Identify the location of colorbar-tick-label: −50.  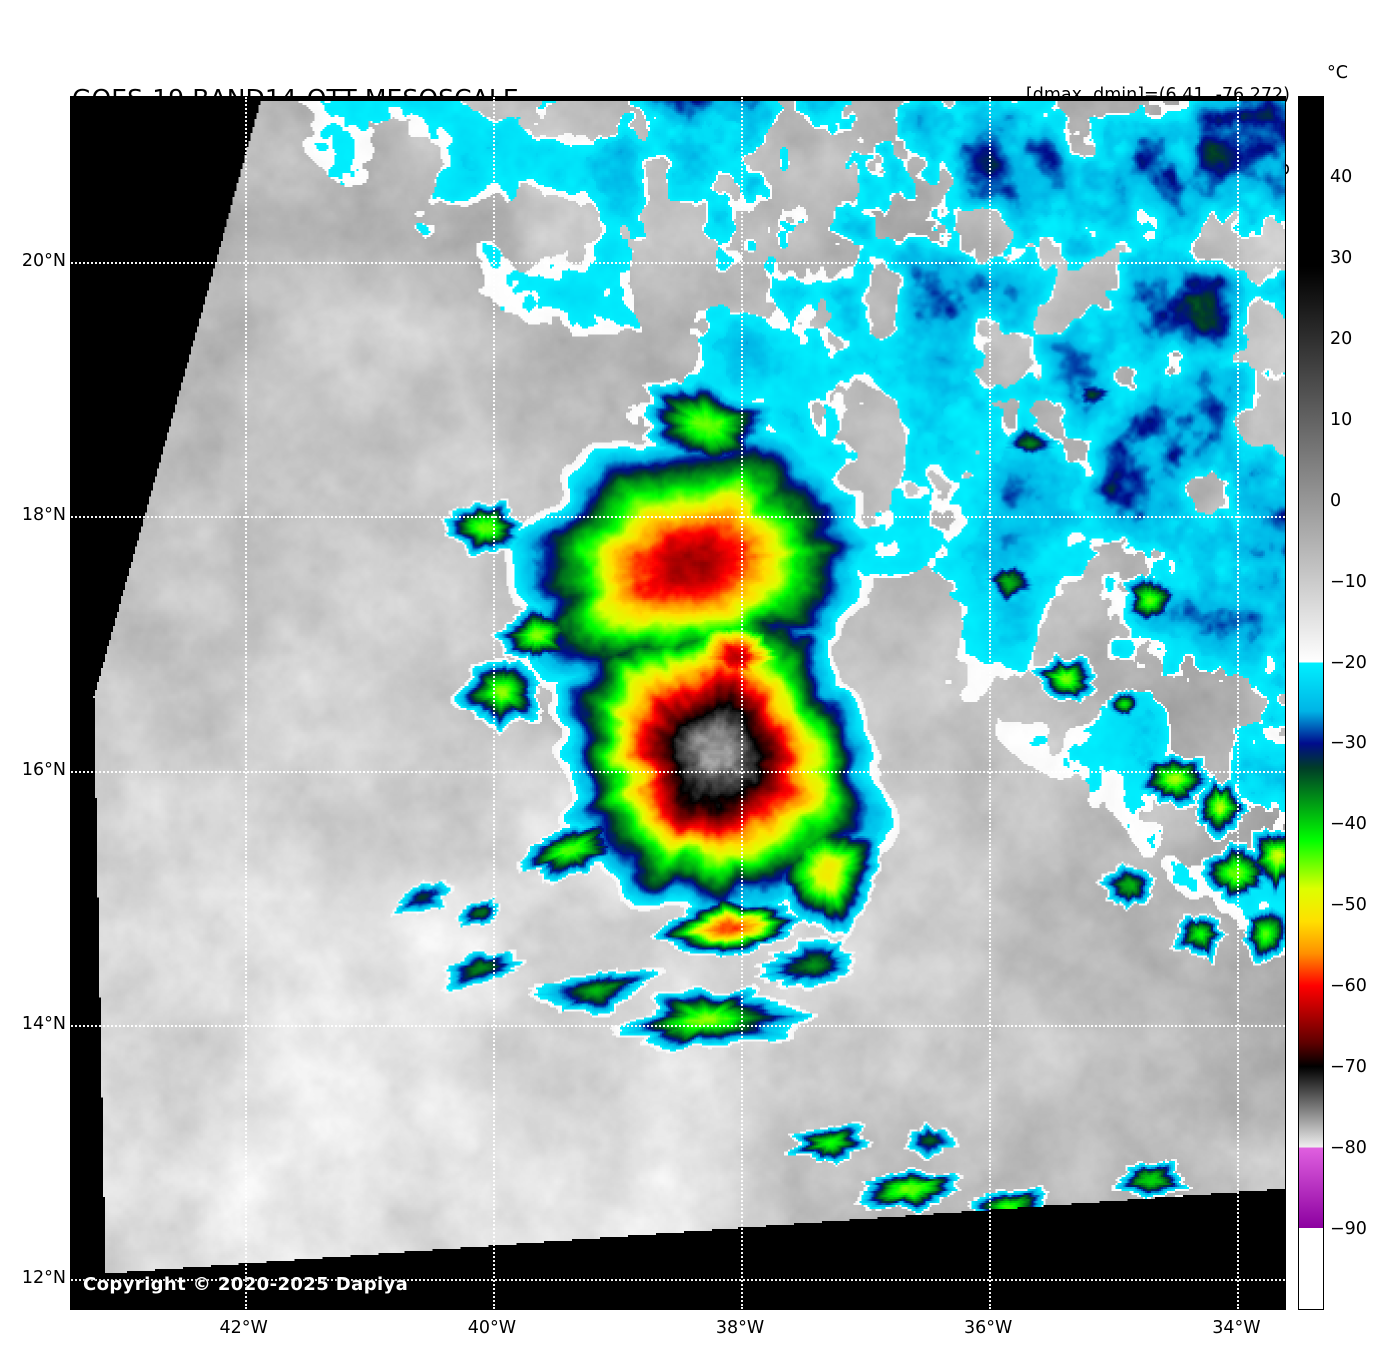
(1348, 905).